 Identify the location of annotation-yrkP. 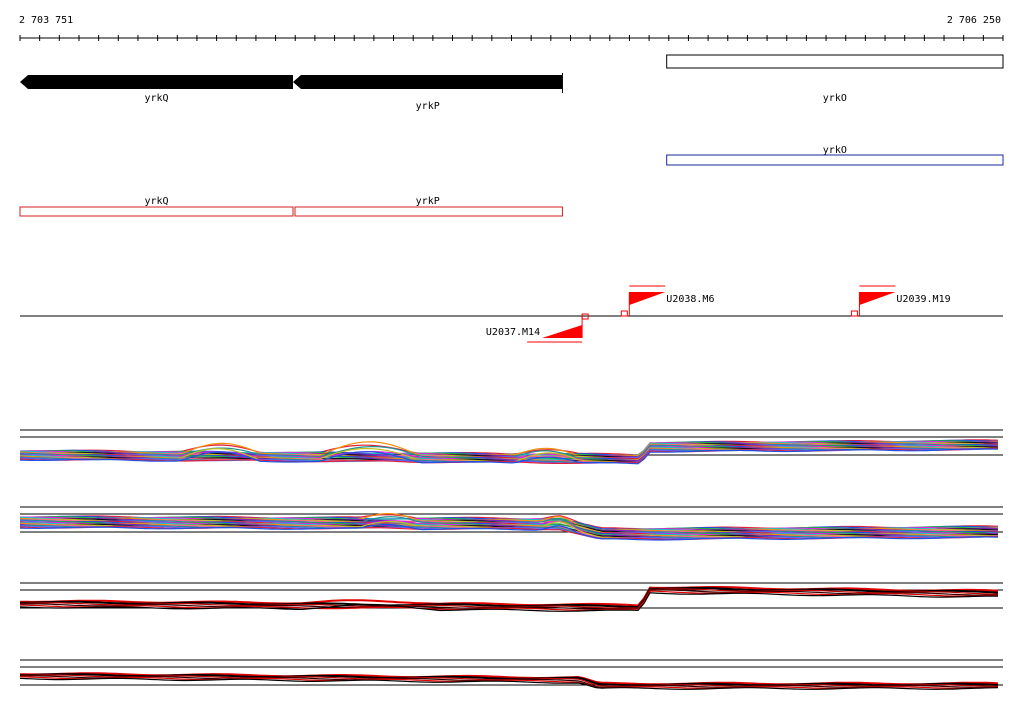
(428, 211).